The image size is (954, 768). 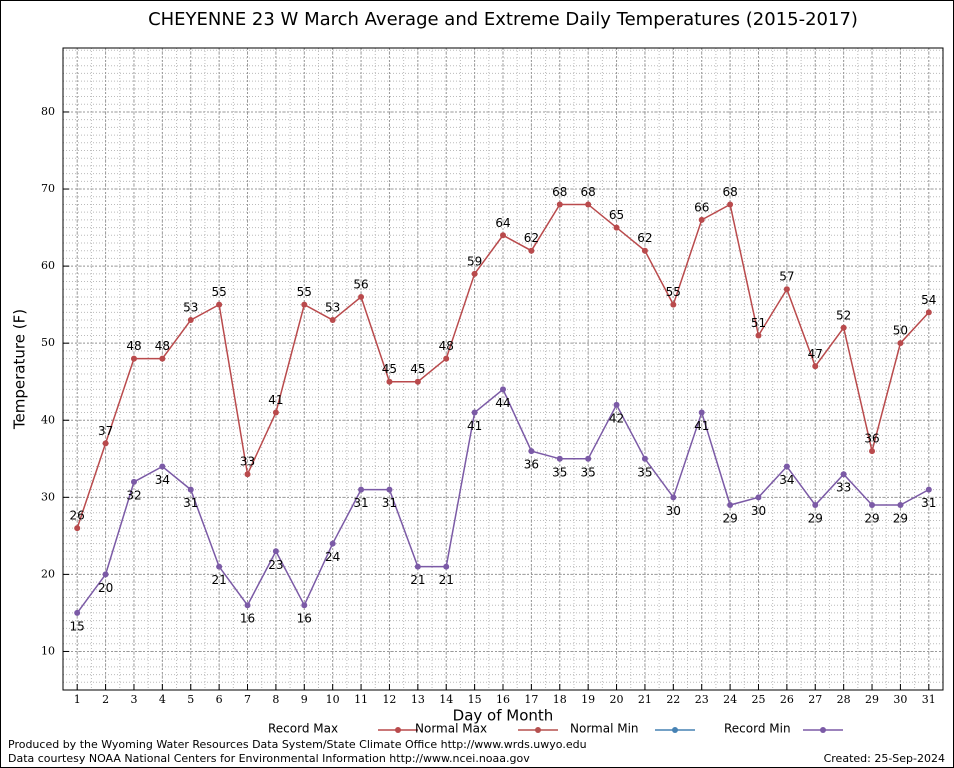 What do you see at coordinates (162, 699) in the screenshot?
I see `x-tick-label: 4` at bounding box center [162, 699].